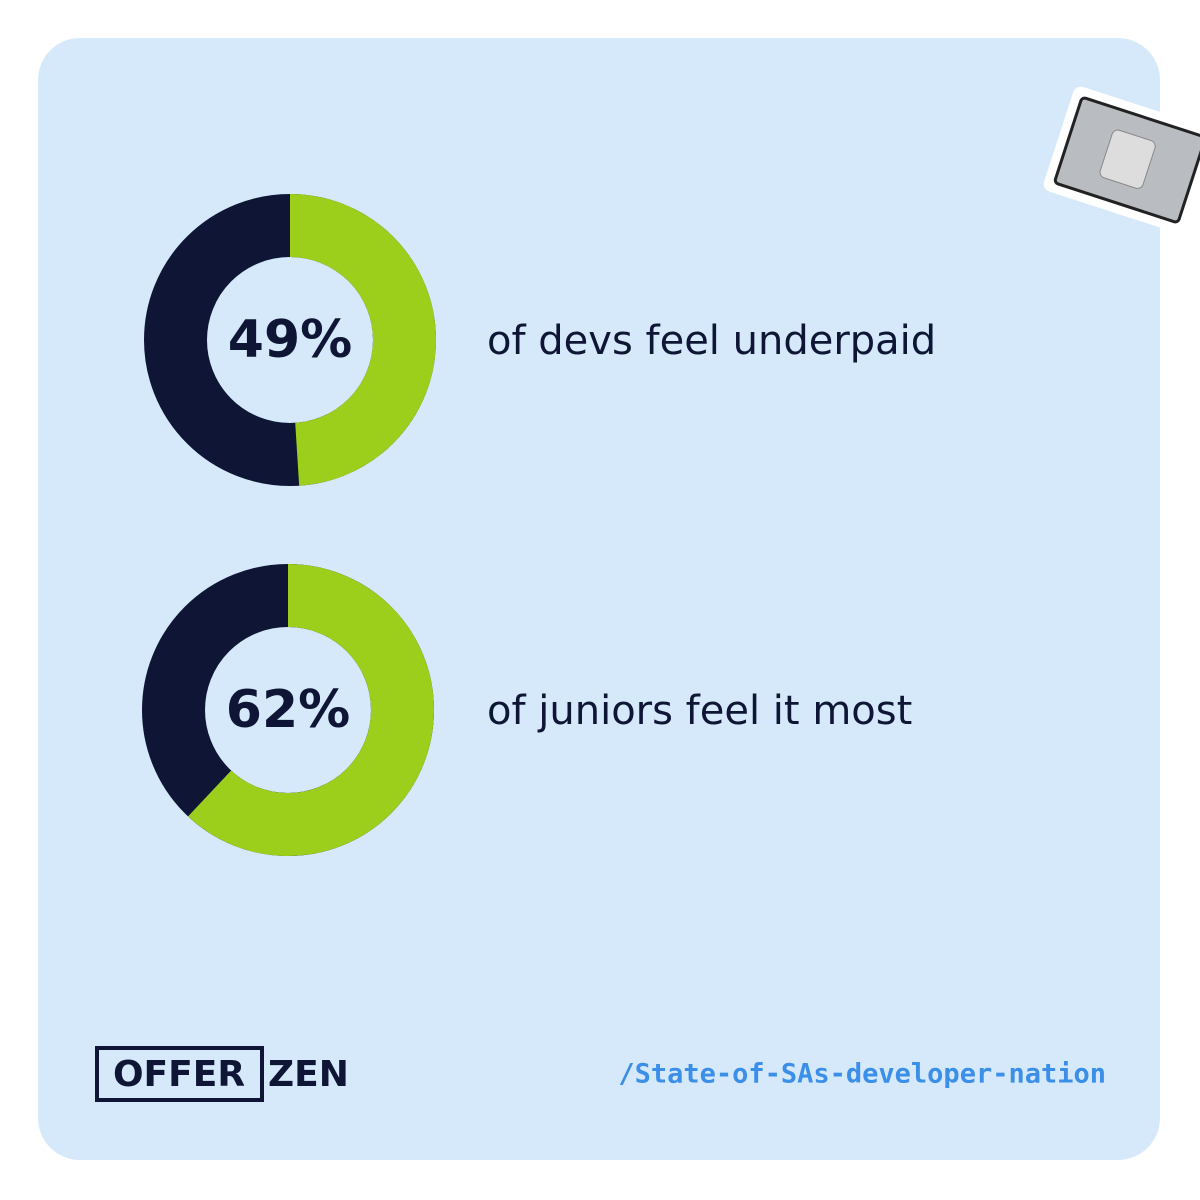  What do you see at coordinates (1121, 160) in the screenshot?
I see `brick-sticker` at bounding box center [1121, 160].